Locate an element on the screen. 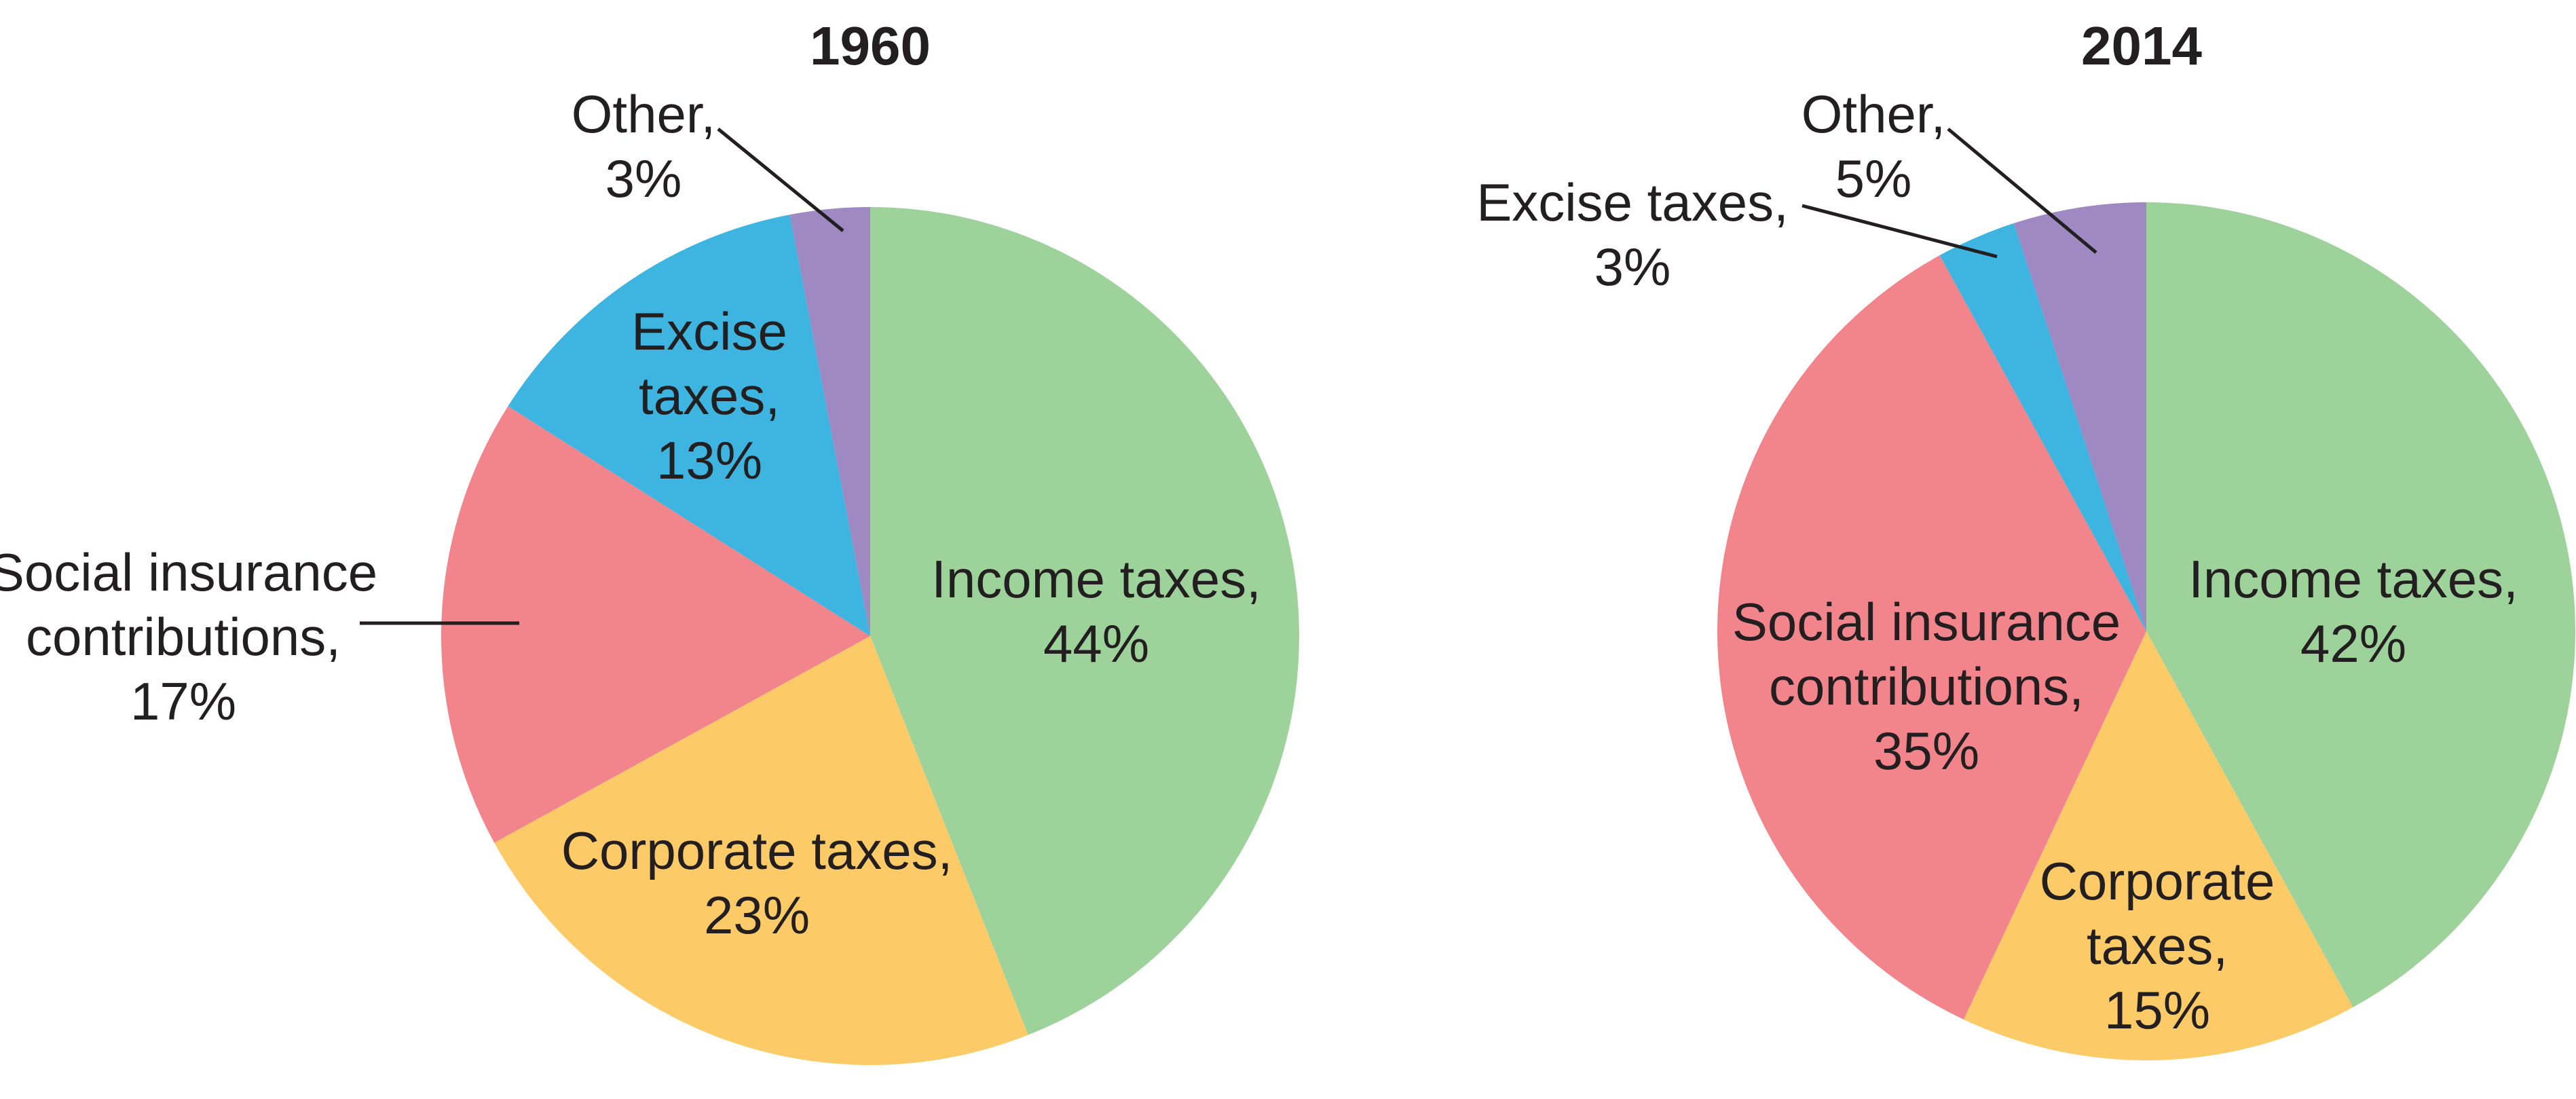 This screenshot has height=1099, width=2576. pie-title: 1960 is located at coordinates (871, 46).